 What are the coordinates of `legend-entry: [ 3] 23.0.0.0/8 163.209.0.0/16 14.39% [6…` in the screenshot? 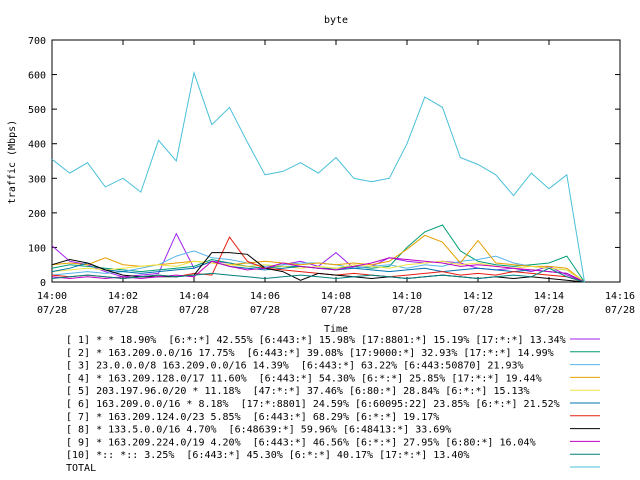 It's located at (295, 366).